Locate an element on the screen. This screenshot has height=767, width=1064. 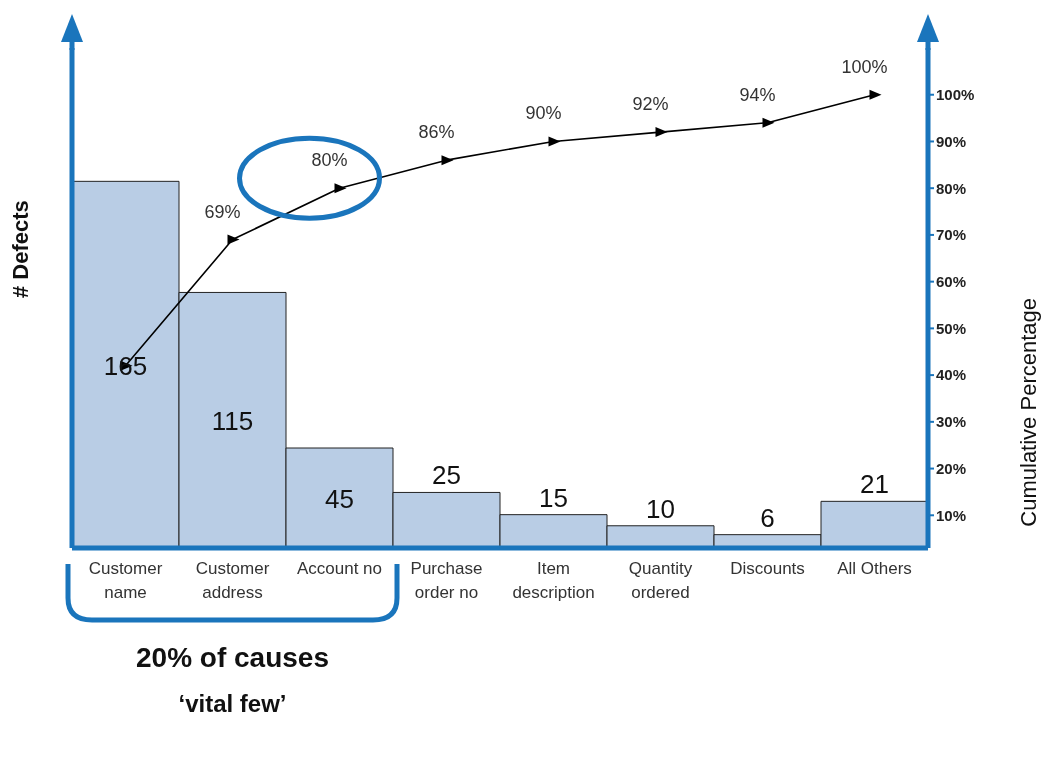
y2-axis-title: Cumulative Percentage is located at coordinates (1028, 412).